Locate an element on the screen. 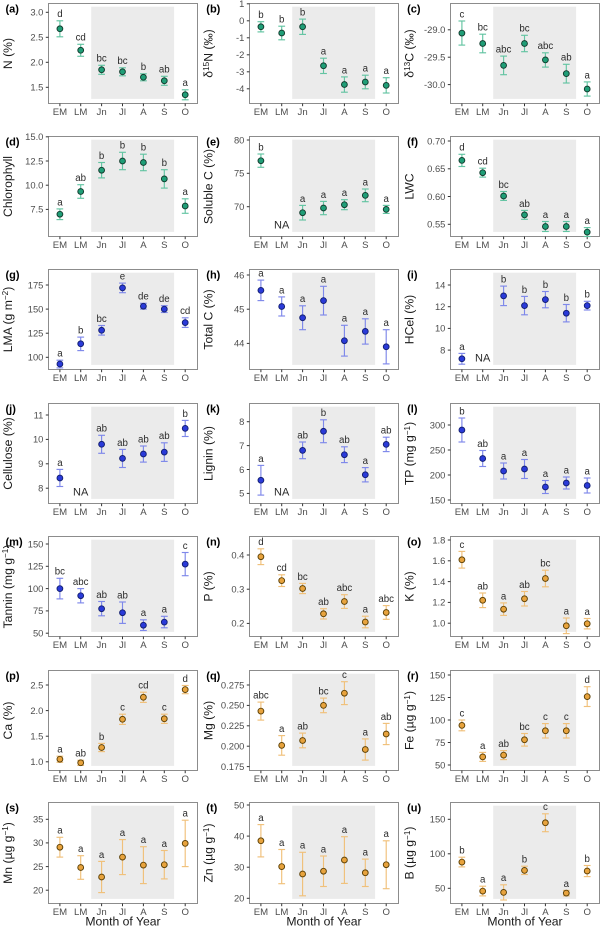  svg-text: 50 is located at coordinates (38, 633).